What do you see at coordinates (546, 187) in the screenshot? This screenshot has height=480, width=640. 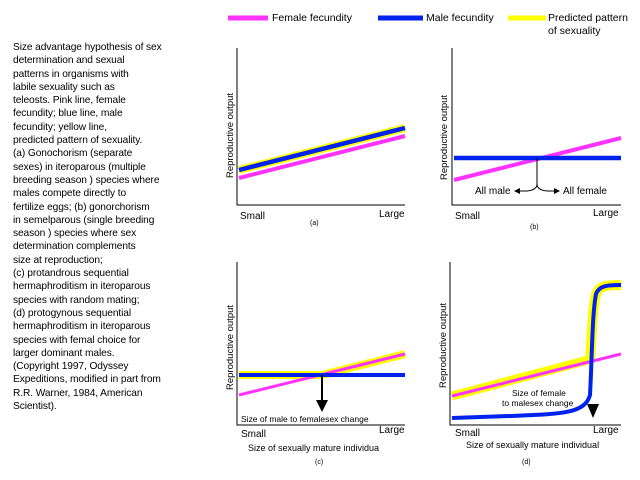 I see `panel-b-right-brace` at bounding box center [546, 187].